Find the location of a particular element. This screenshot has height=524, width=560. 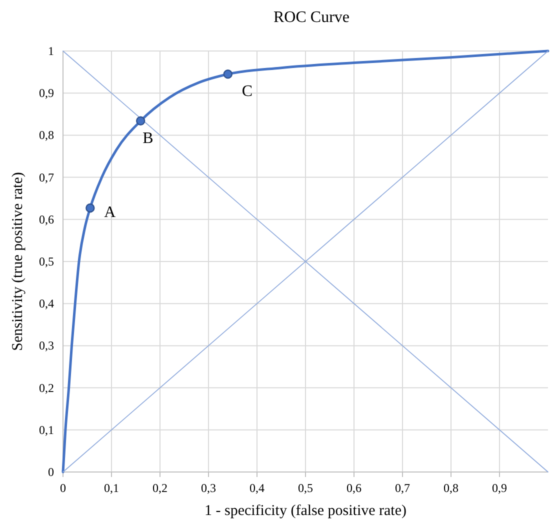

y-axis-title: Sensitivity (true positive rate) is located at coordinates (18, 261).